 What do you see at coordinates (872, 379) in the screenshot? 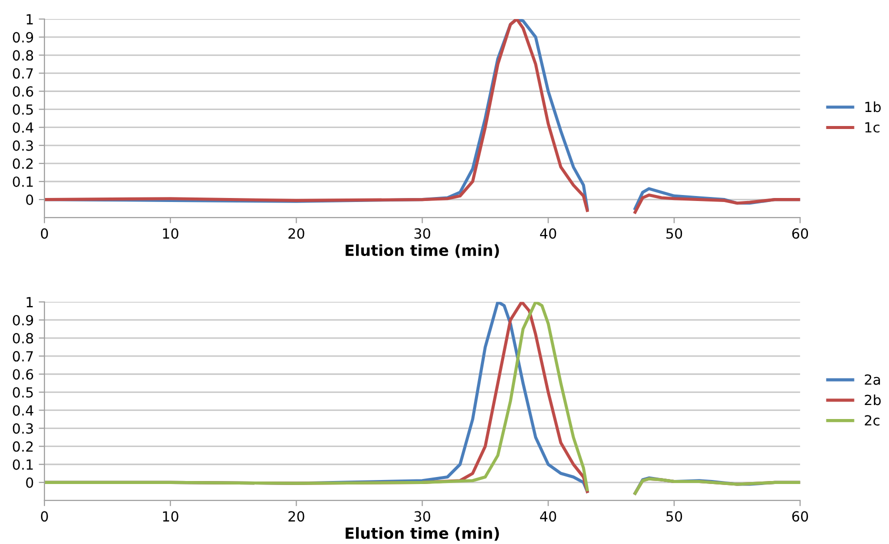
I see `legend-label: 2a` at bounding box center [872, 379].